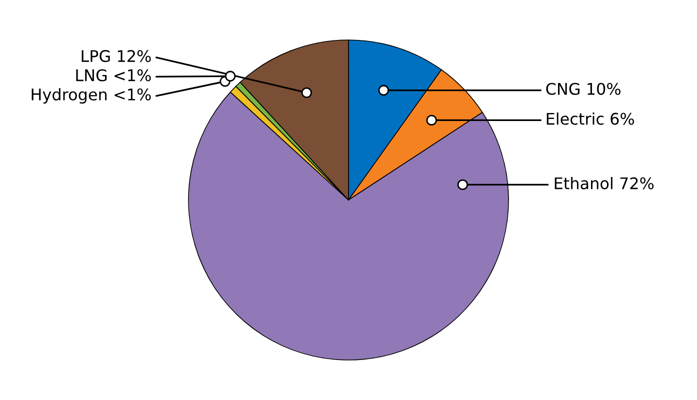 Image resolution: width=697 pixels, height=400 pixels. I want to click on slice-label: Hydrogen <1%, so click(91, 96).